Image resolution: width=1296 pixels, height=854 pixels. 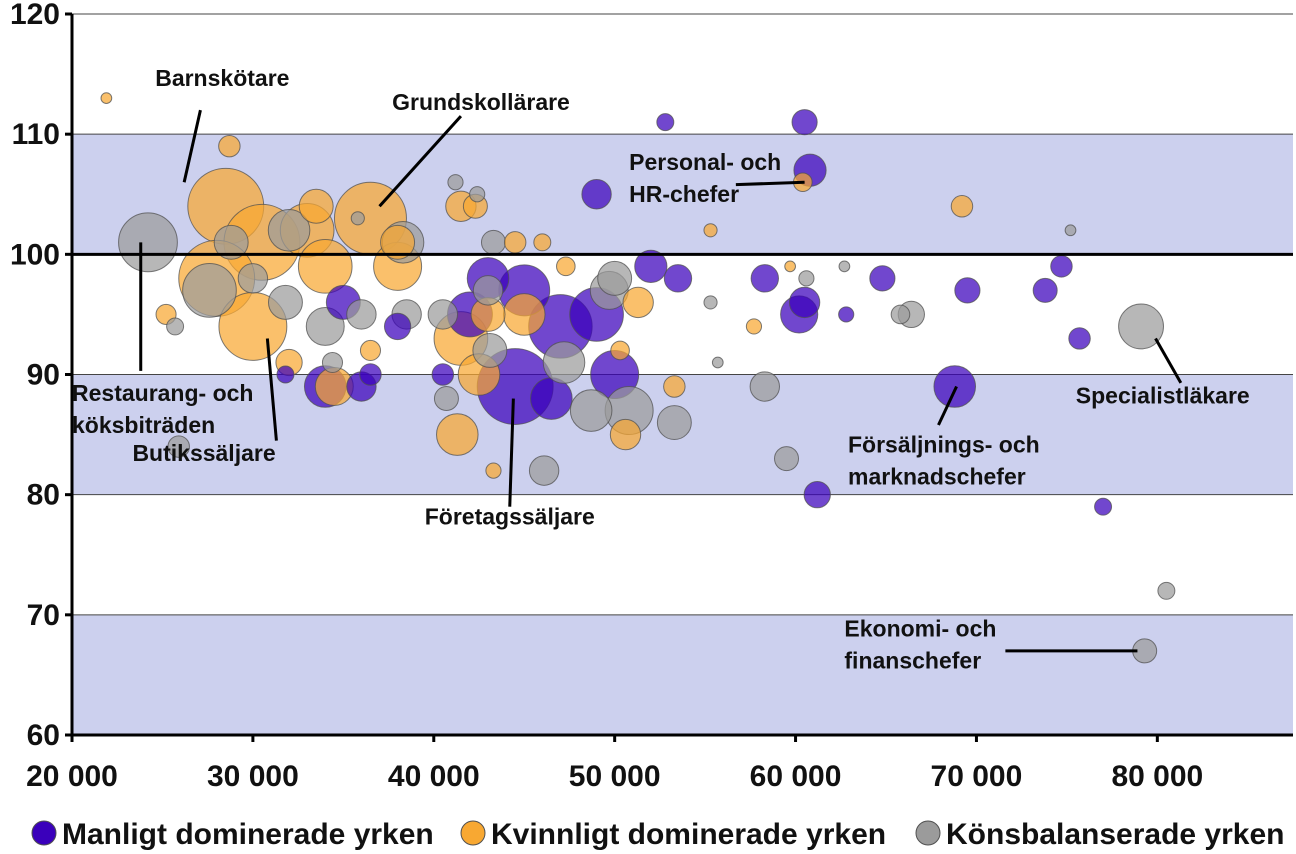 What do you see at coordinates (222, 78) in the screenshot?
I see `annotation-label: Barnskötare` at bounding box center [222, 78].